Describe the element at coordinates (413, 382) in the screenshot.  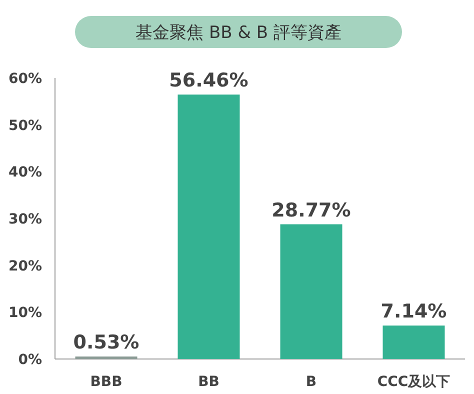
I see `x-tick-label: CCC及以下` at that location.